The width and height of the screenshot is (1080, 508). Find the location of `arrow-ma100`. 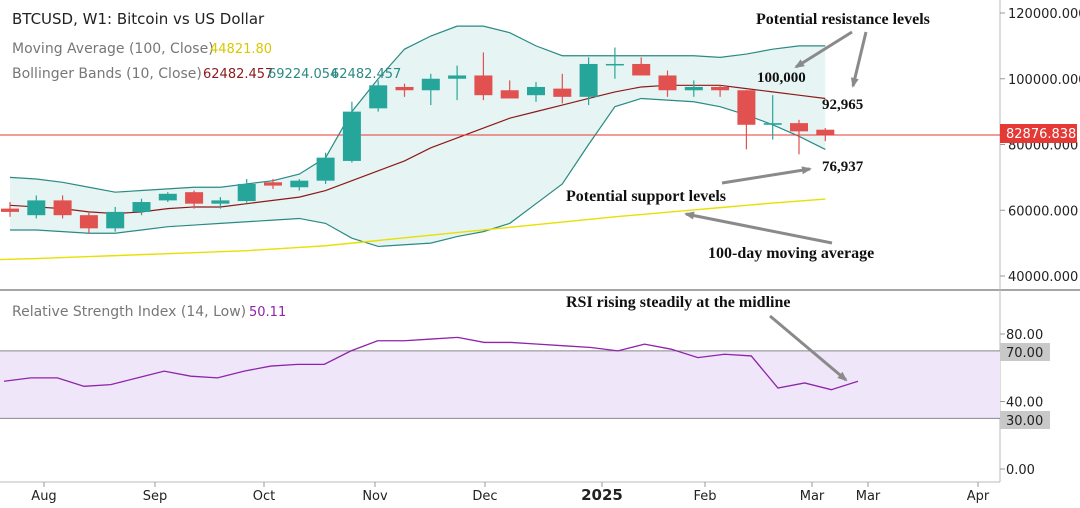

arrow-ma100 is located at coordinates (758, 228).